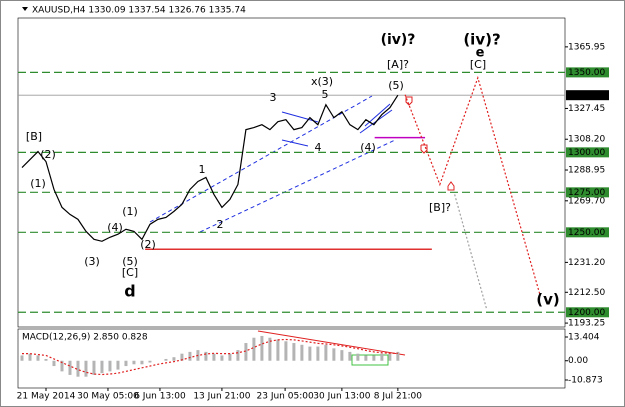 The height and width of the screenshot is (407, 625). What do you see at coordinates (586, 109) in the screenshot?
I see `y-tick-label: 1327.45` at bounding box center [586, 109].